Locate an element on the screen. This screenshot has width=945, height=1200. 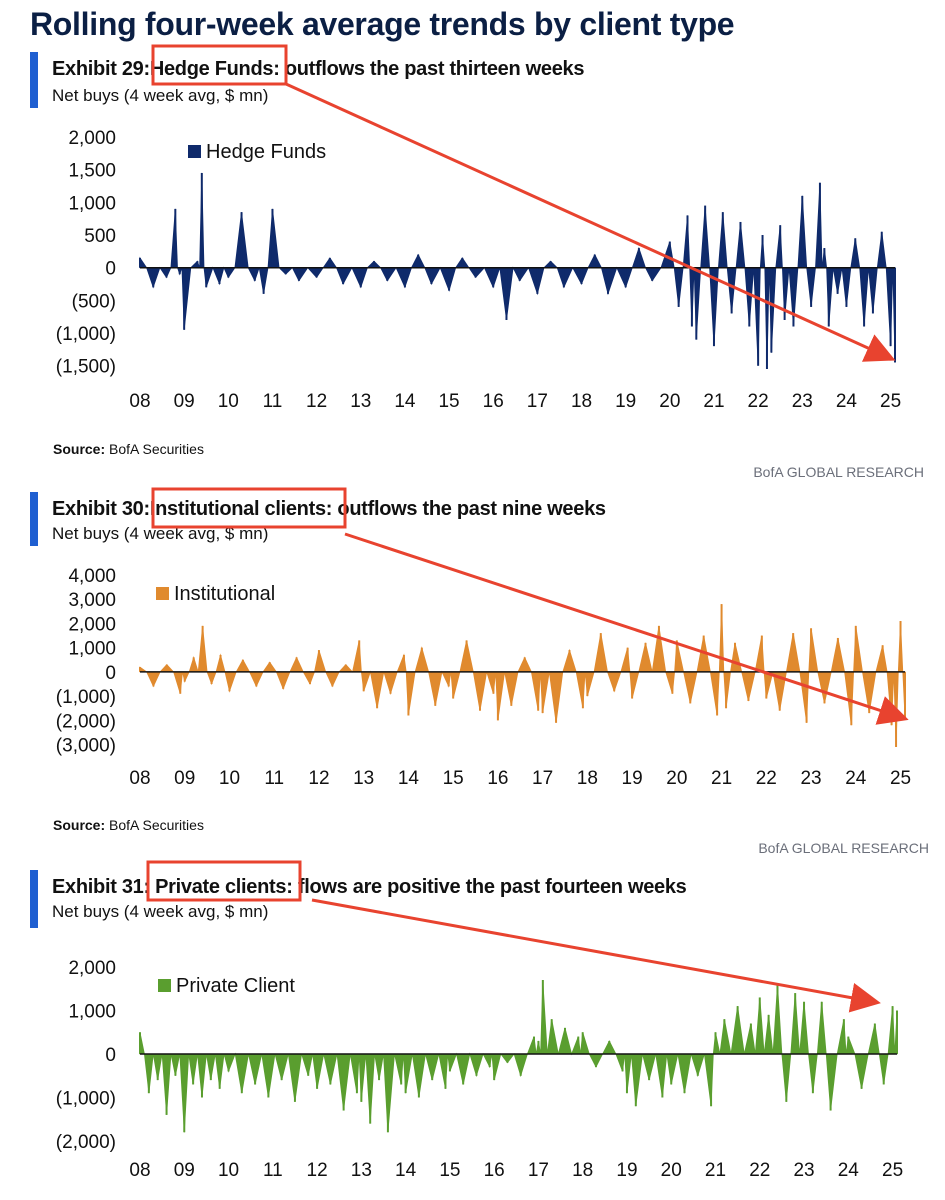
exhibit-accent-bar is located at coordinates (34, 899).